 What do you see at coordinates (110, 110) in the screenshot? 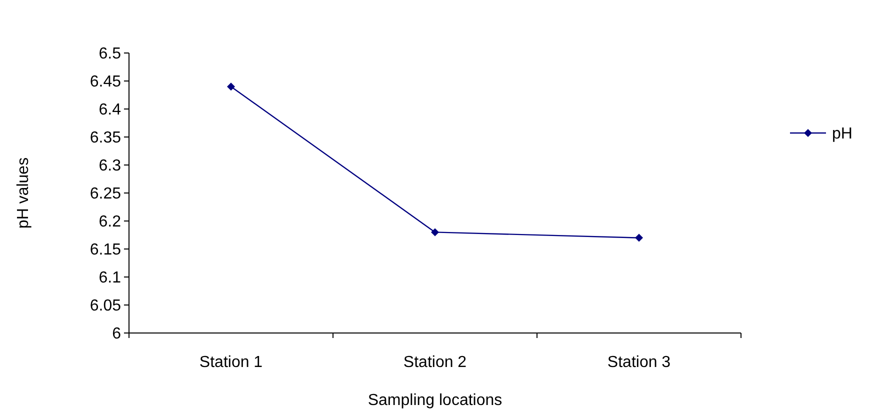
I see `y-tick-label: 6.4` at bounding box center [110, 110].